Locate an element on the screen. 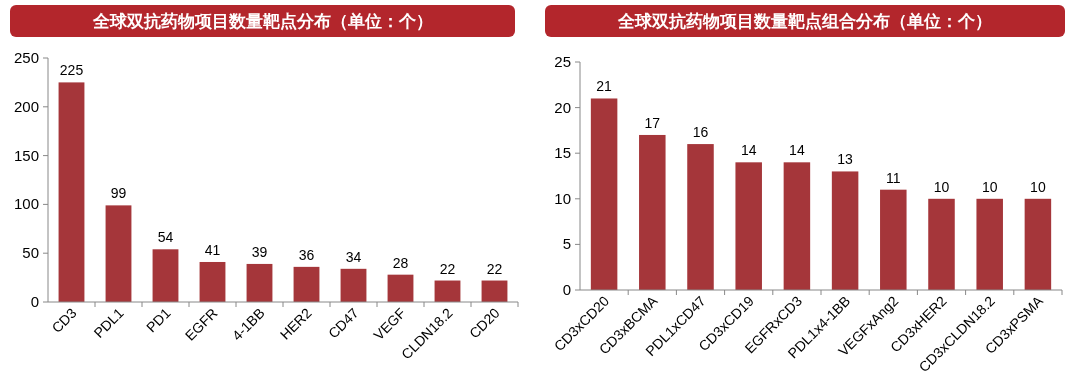 Image resolution: width=1080 pixels, height=378 pixels. data-label: 36 is located at coordinates (306, 254).